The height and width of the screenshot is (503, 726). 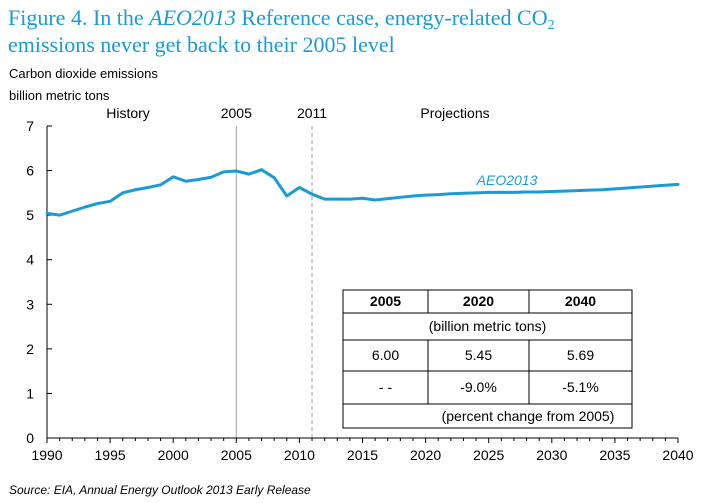 I want to click on table-change-cell: - -, so click(x=386, y=387).